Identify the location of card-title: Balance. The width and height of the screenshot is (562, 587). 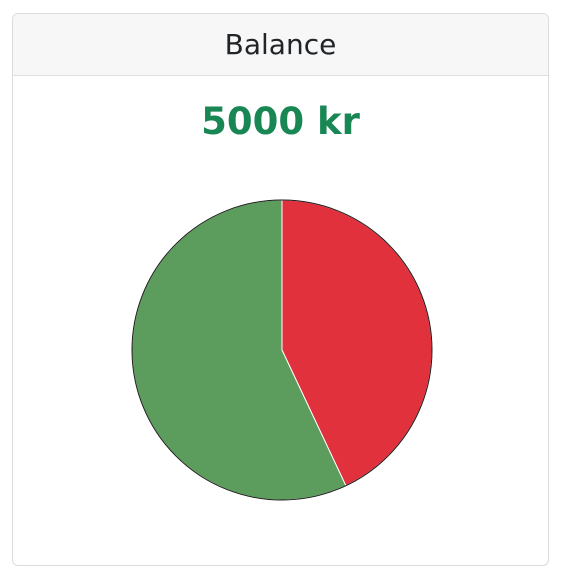
(280, 44).